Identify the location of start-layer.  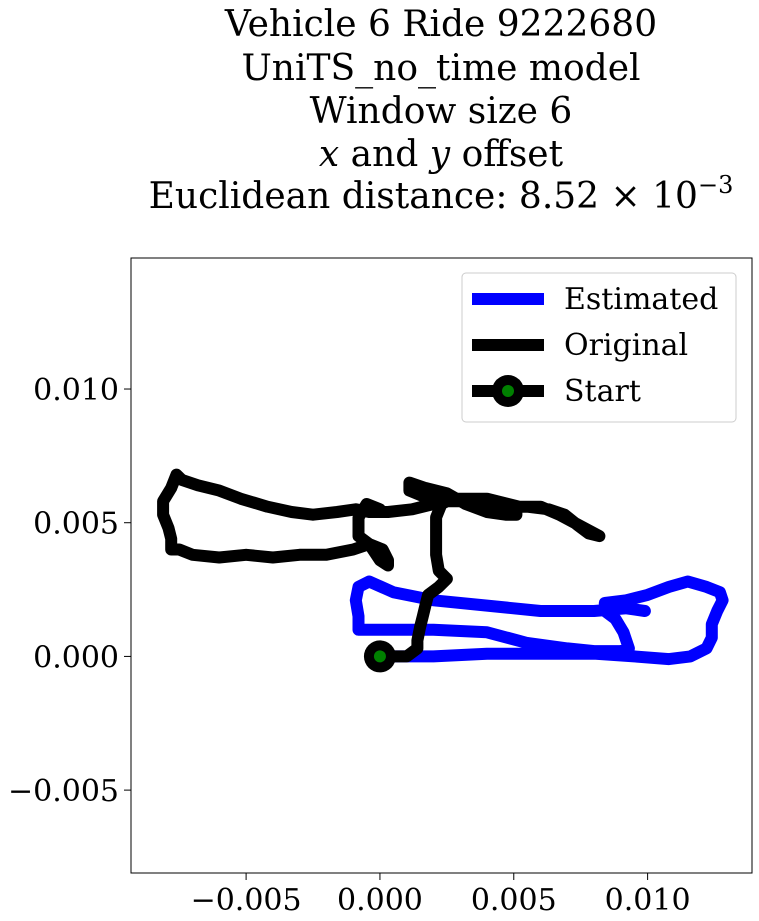
(379, 656).